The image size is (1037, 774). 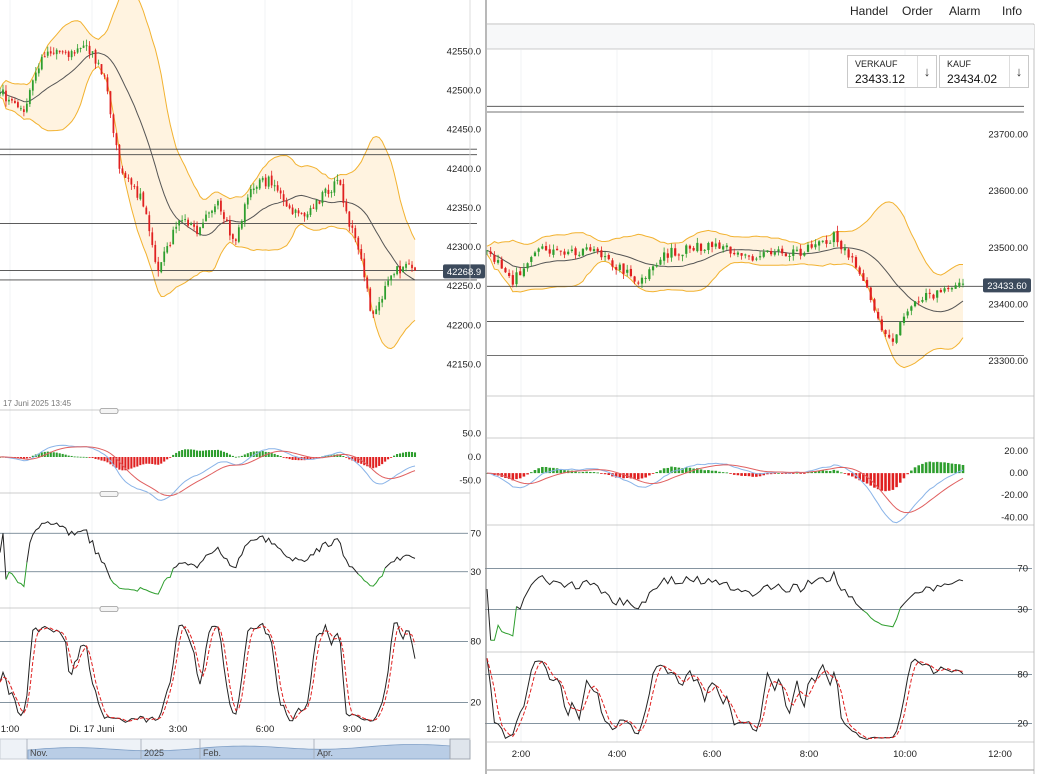 What do you see at coordinates (464, 286) in the screenshot?
I see `price-axis-tick: 42250.0` at bounding box center [464, 286].